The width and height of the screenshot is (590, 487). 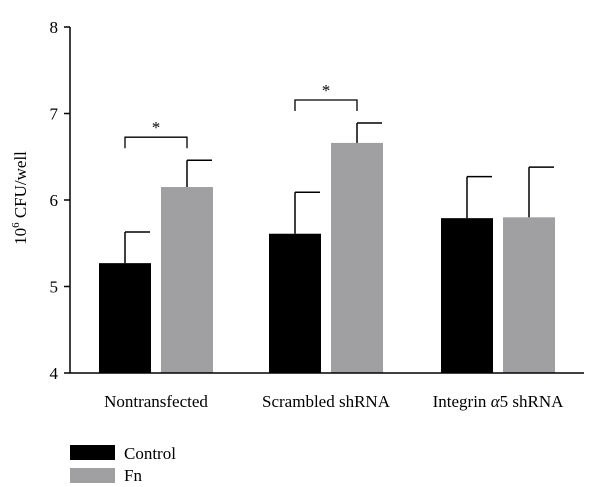 What do you see at coordinates (326, 401) in the screenshot?
I see `category-label-scrambled-shrna: Scrambled shRNA` at bounding box center [326, 401].